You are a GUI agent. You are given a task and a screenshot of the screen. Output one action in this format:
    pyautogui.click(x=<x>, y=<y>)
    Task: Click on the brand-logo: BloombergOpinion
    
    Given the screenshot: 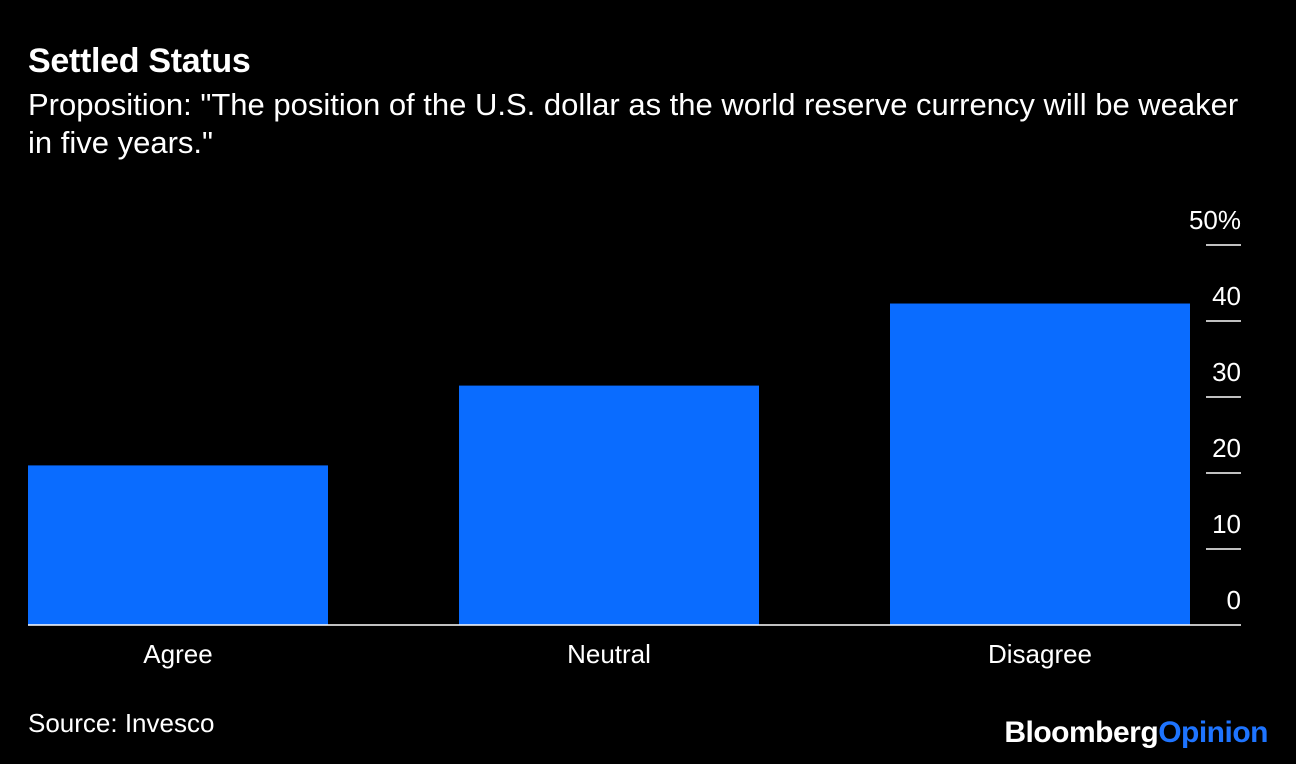 What is the action you would take?
    pyautogui.click(x=1136, y=733)
    